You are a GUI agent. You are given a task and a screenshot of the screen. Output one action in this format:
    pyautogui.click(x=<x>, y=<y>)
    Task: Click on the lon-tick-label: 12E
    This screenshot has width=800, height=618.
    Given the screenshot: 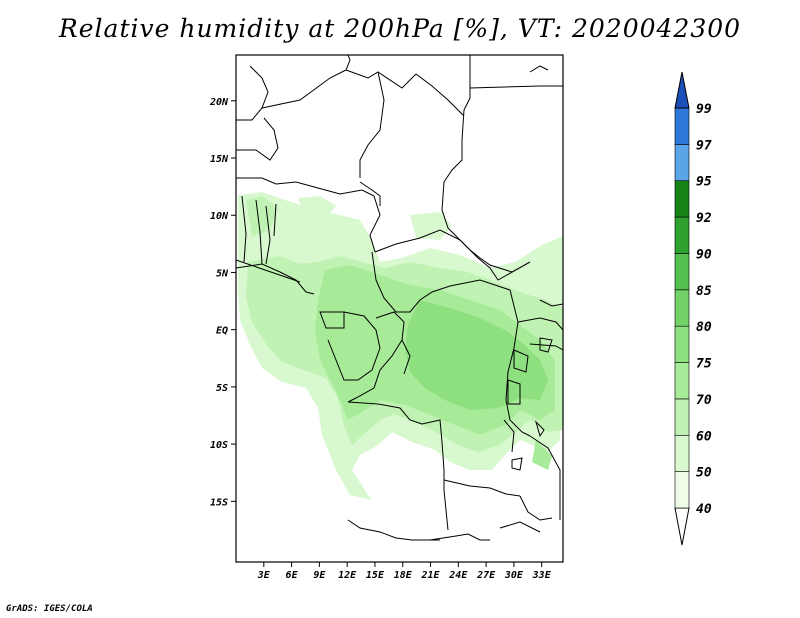 What is the action you would take?
    pyautogui.click(x=347, y=575)
    